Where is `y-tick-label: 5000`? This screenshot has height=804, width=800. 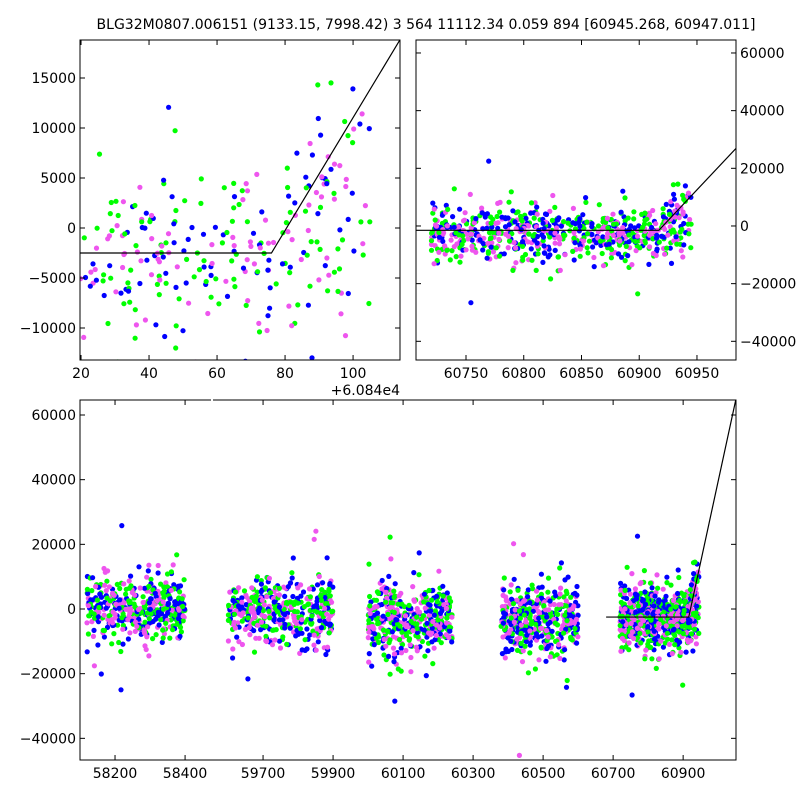 y-tick-label: 5000 is located at coordinates (58, 179).